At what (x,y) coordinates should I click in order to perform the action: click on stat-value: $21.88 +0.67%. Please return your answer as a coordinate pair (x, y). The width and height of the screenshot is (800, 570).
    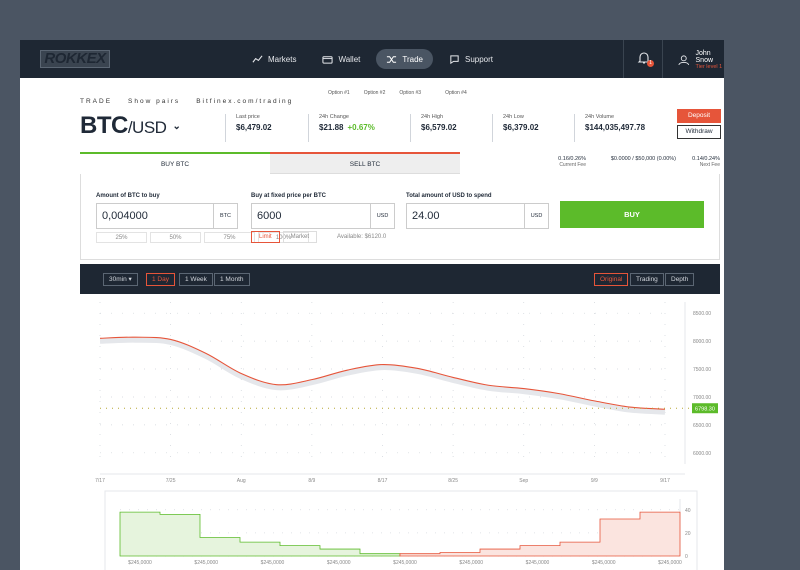
    Looking at the image, I should click on (347, 127).